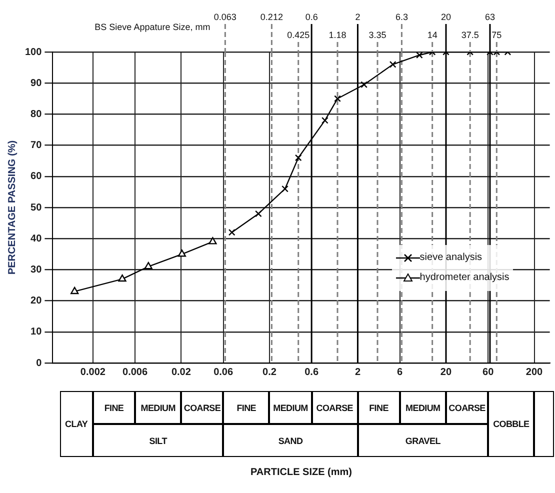  I want to click on ref-line-label: 0.212, so click(271, 17).